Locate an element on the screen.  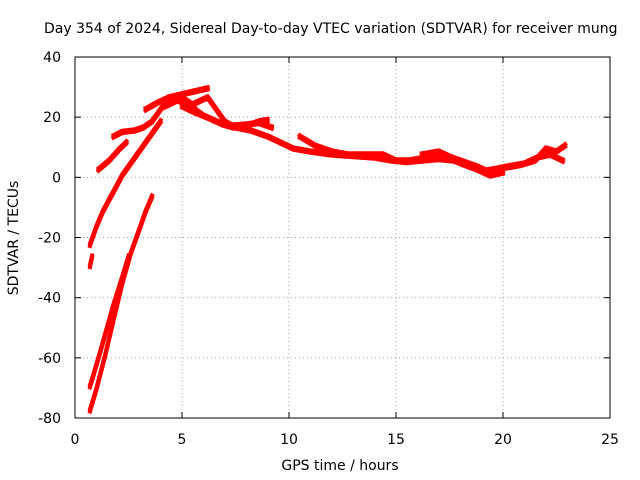
series-track-i-band is located at coordinates (224, 117).